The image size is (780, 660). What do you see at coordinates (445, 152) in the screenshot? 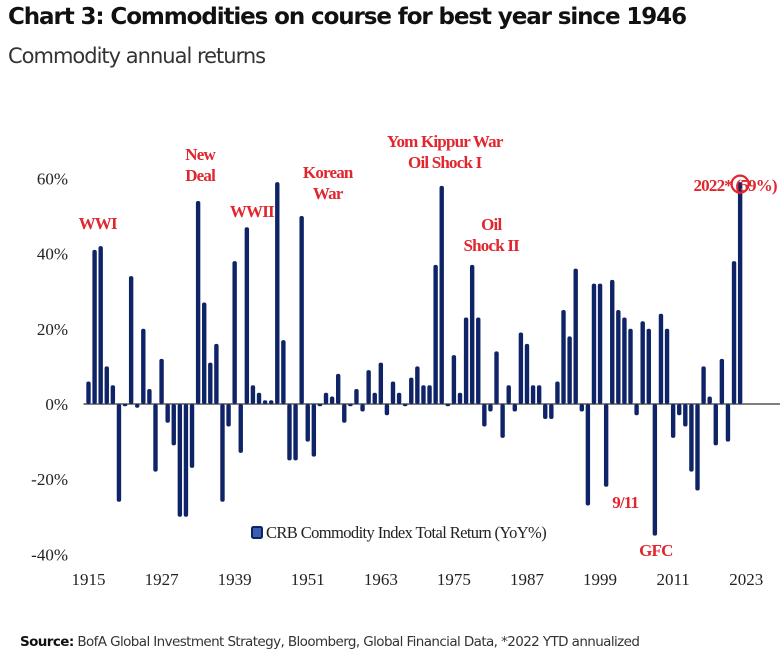
I see `annotation-1973: Yom Kippur War Oil Shock I` at bounding box center [445, 152].